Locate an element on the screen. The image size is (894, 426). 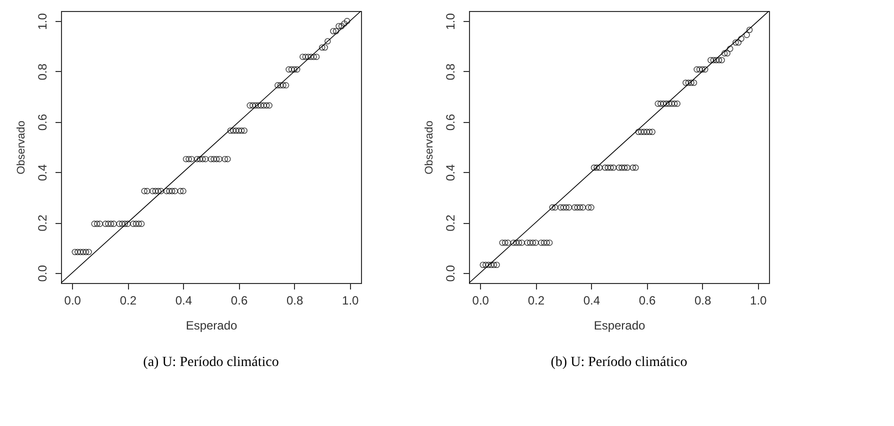
text: (a) U: Período climático is located at coordinates (211, 362).